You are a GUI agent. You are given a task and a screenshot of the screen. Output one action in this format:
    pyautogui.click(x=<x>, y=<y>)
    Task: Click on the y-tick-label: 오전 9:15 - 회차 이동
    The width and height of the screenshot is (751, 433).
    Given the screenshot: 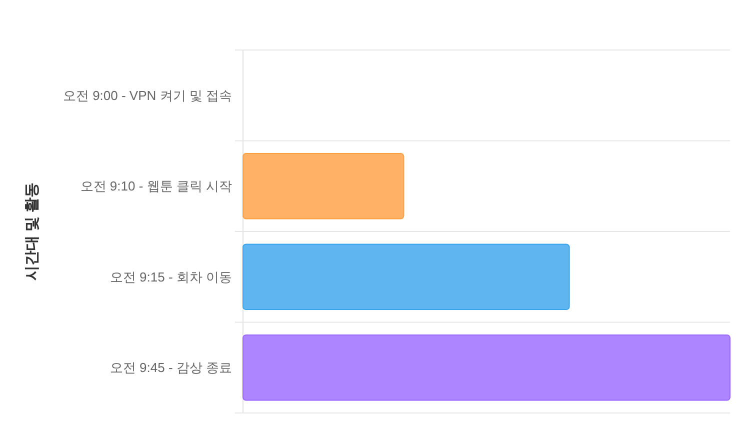 What is the action you would take?
    pyautogui.click(x=171, y=276)
    